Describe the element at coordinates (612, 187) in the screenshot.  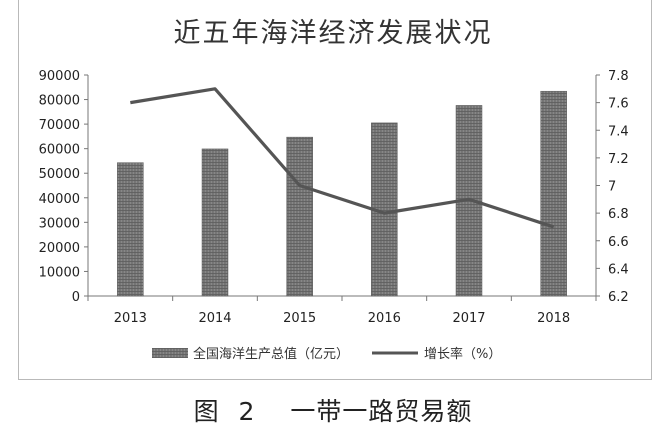
I see `right-tick-label: 7` at that location.